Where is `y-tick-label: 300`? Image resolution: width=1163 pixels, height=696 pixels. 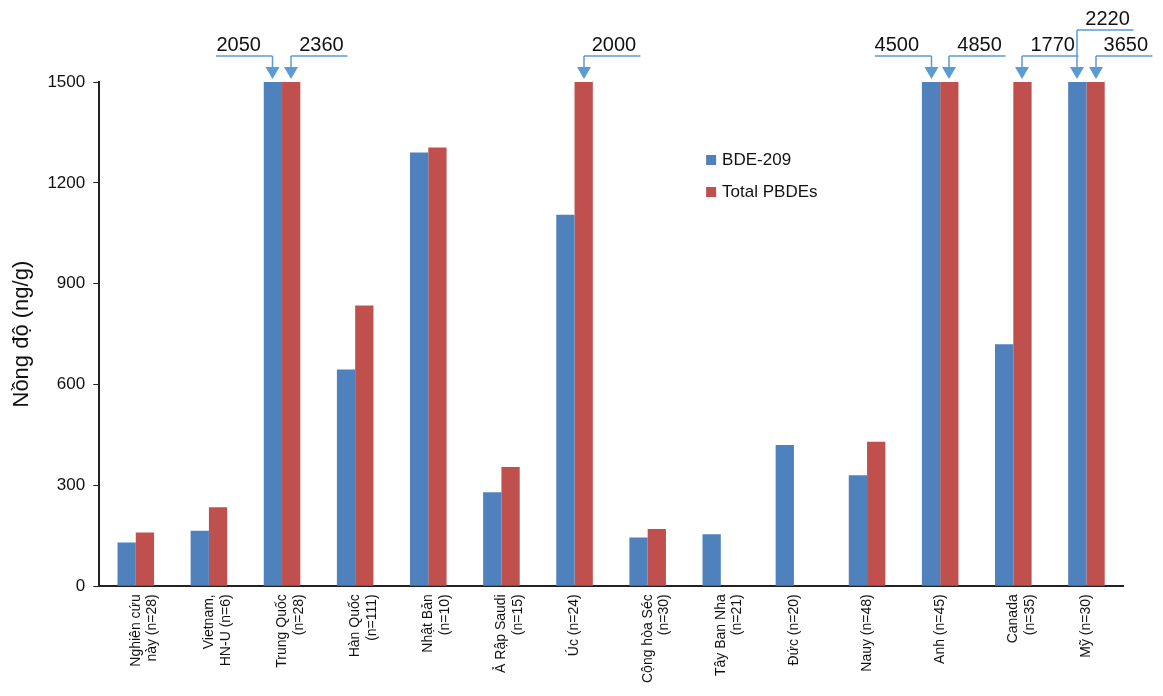
y-tick-label: 300 is located at coordinates (71, 485).